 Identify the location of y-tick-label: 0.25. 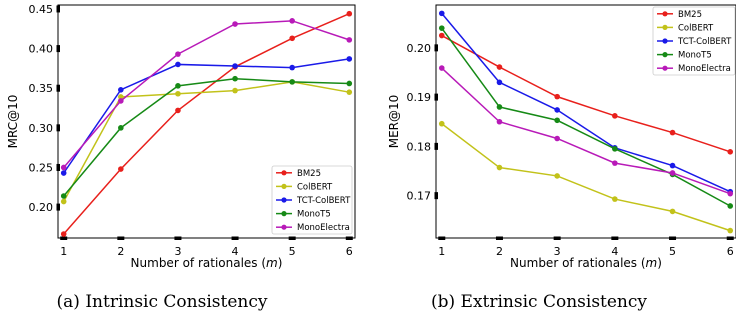
(41, 167).